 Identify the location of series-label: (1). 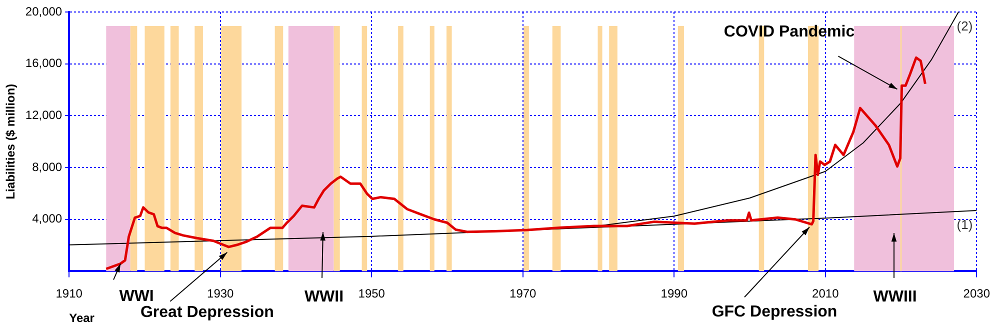
(964, 224).